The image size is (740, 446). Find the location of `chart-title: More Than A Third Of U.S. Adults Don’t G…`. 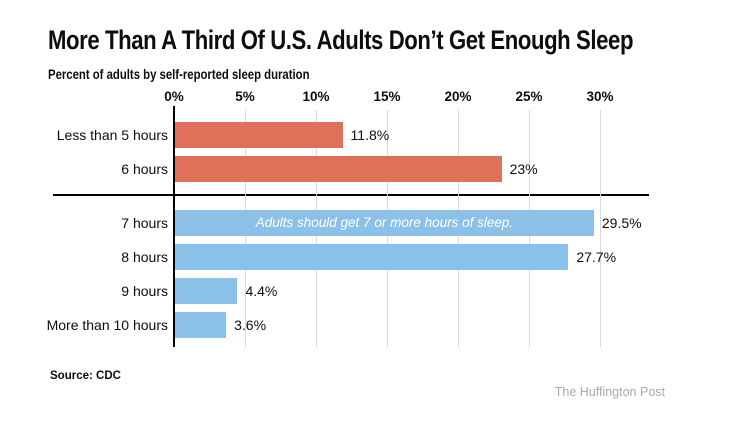

chart-title: More Than A Third Of U.S. Adults Don’t G… is located at coordinates (341, 40).